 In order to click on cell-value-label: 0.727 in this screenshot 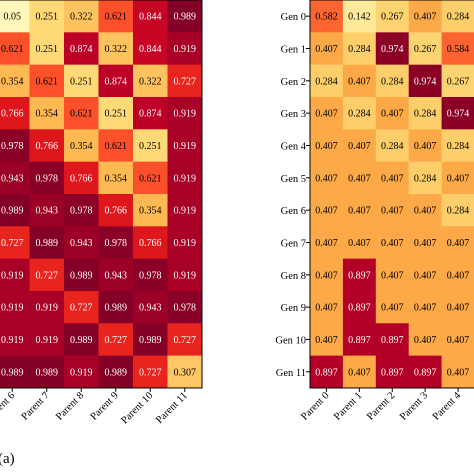, I will do `click(185, 340)`.